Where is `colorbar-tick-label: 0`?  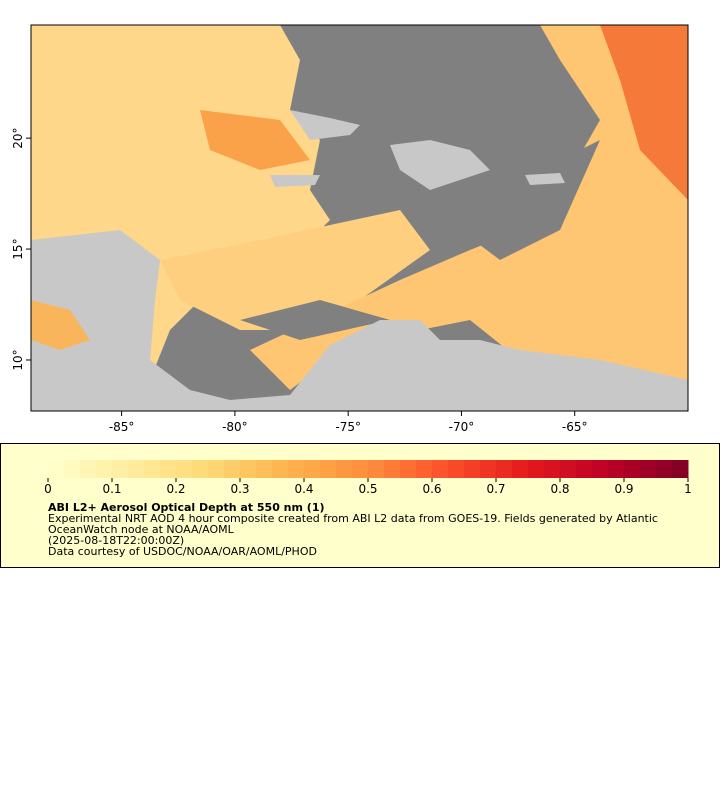 colorbar-tick-label: 0 is located at coordinates (48, 489).